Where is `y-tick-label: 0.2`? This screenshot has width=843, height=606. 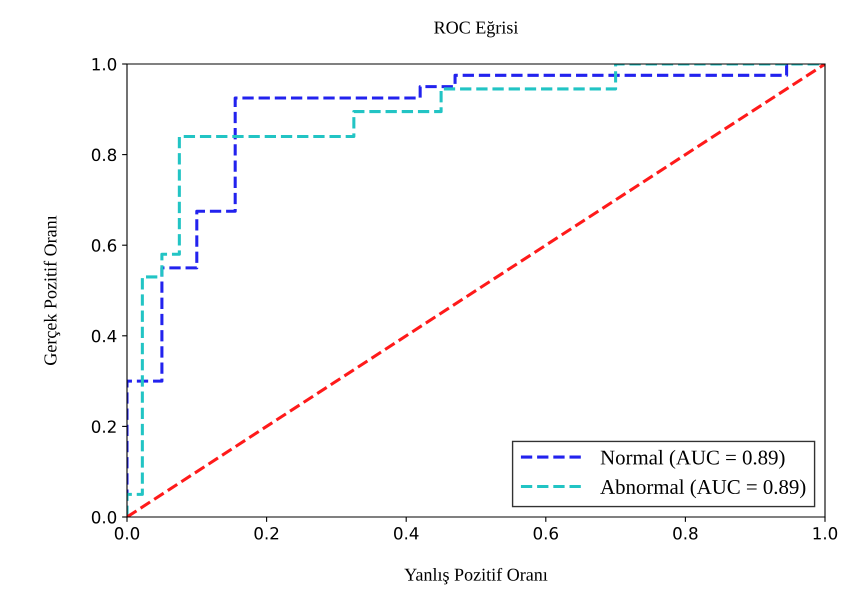
y-tick-label: 0.2 is located at coordinates (104, 426).